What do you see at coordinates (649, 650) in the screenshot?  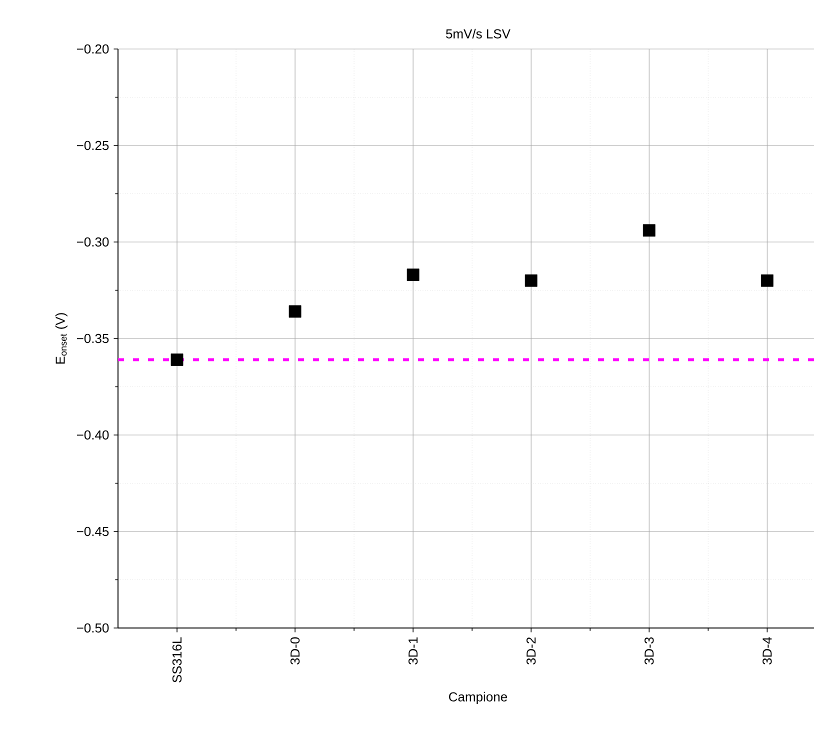 I see `x-tick-label: 3D-3` at bounding box center [649, 650].